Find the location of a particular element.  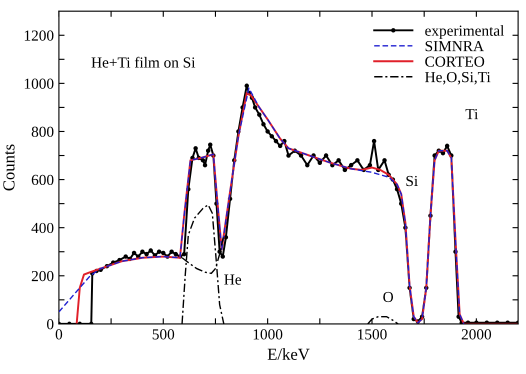

x-tick-label: 500 is located at coordinates (163, 334).